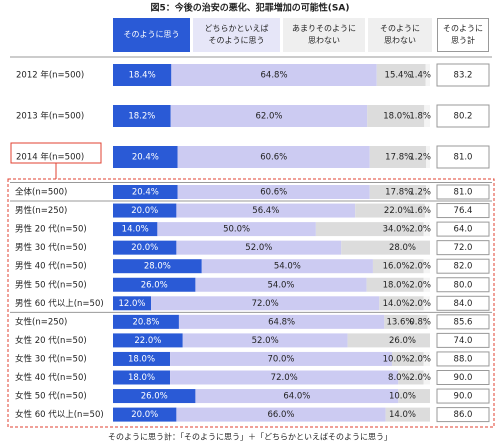 This screenshot has width=500, height=446. I want to click on value-label: 10.0%, so click(396, 359).